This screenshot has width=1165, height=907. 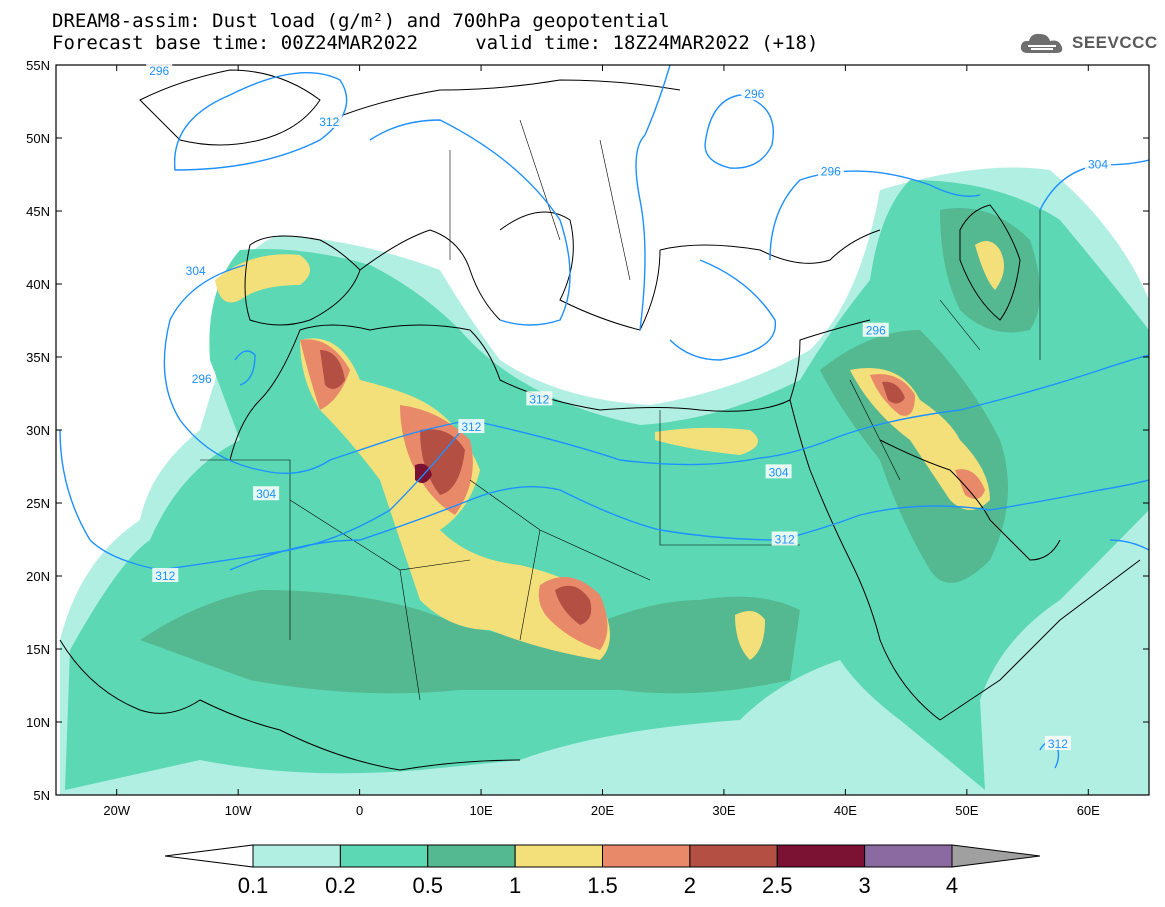 I want to click on dust-region-mid, so click(x=470, y=642).